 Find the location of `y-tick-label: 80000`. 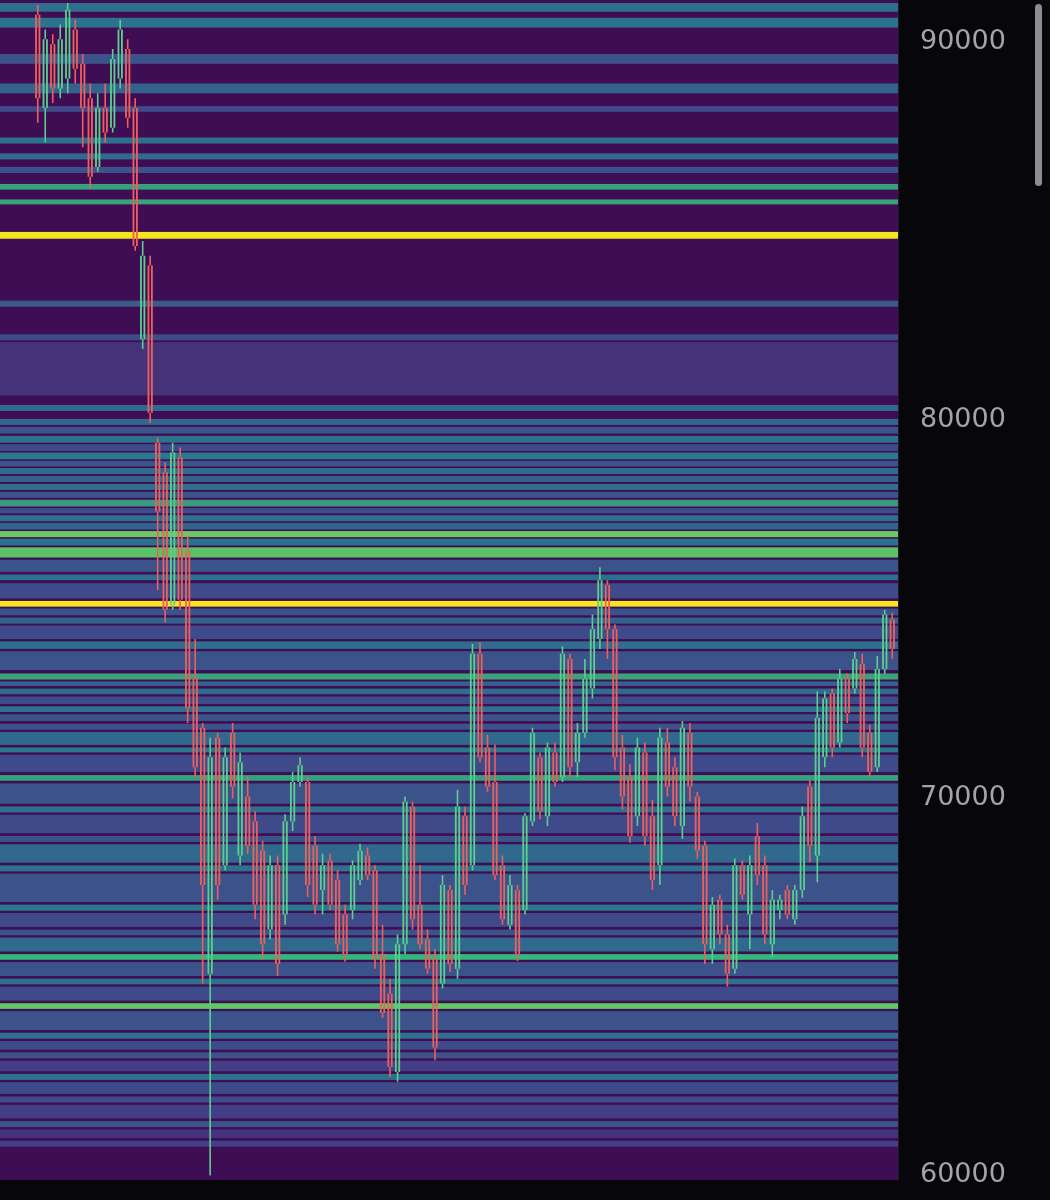

y-tick-label: 80000 is located at coordinates (963, 417).